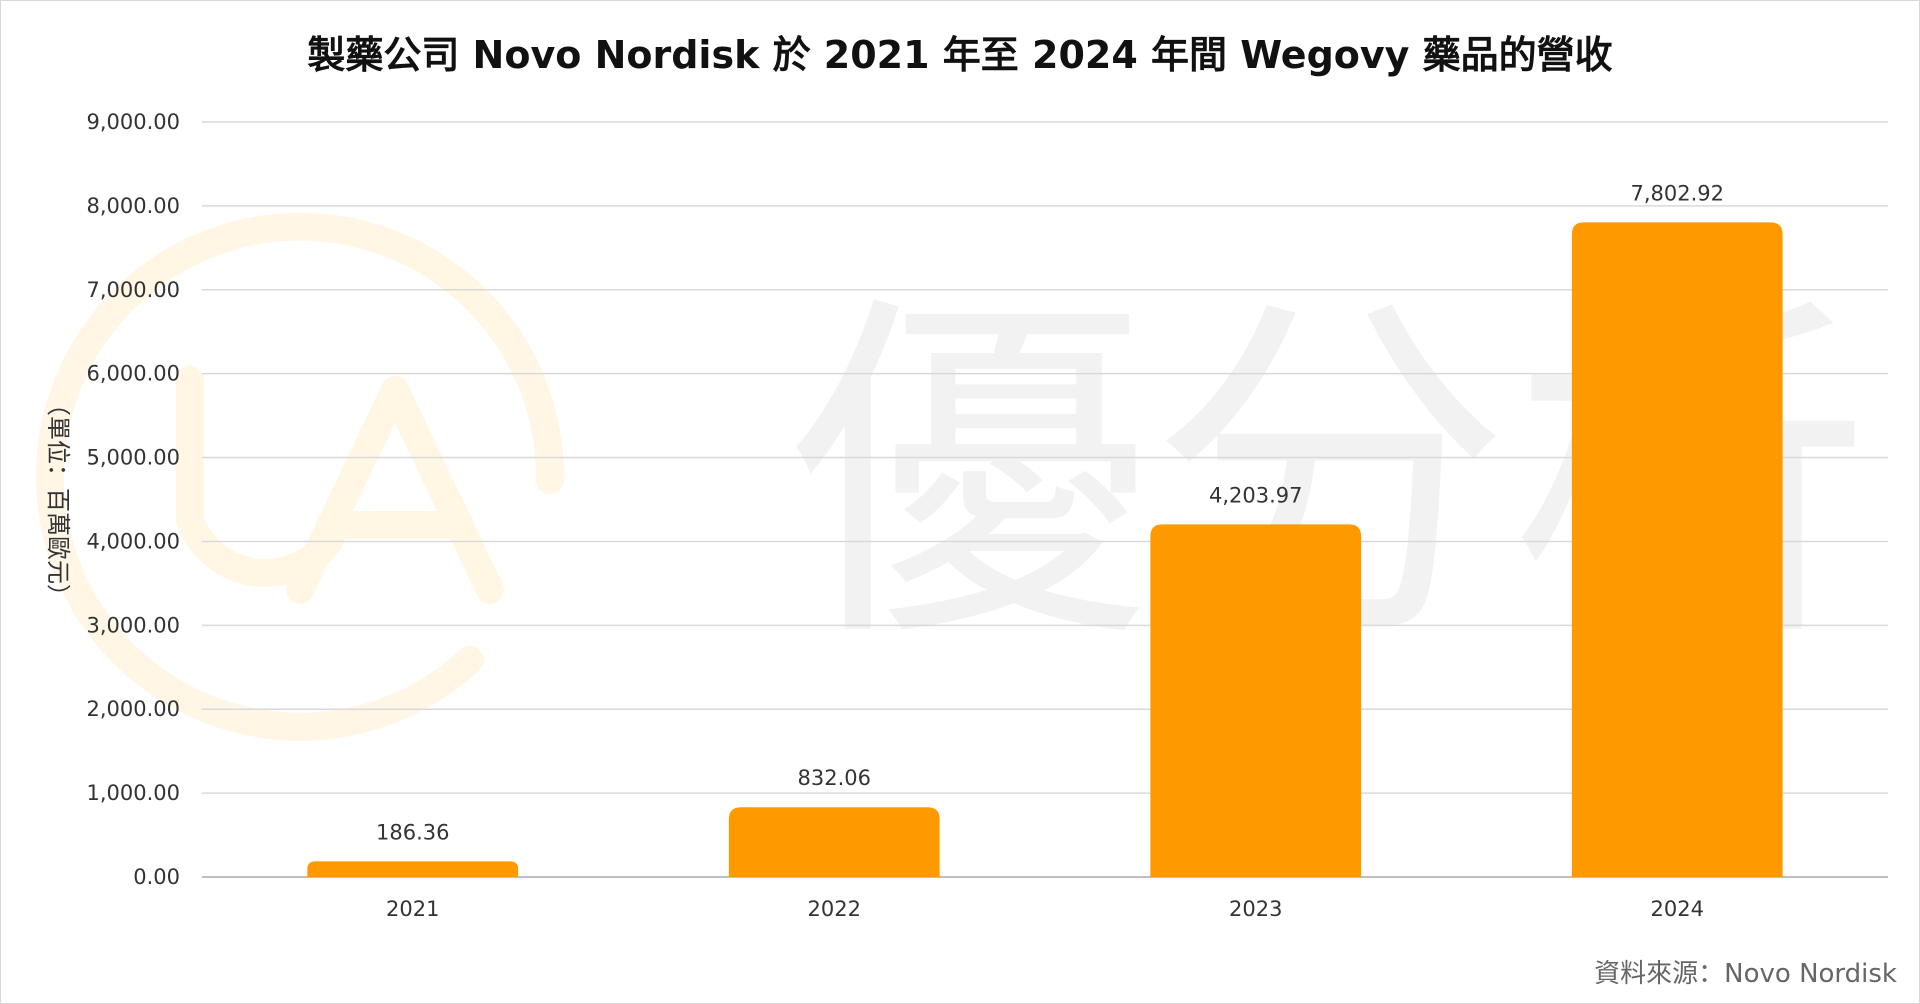  I want to click on y-tick-label: 0.00, so click(156, 877).